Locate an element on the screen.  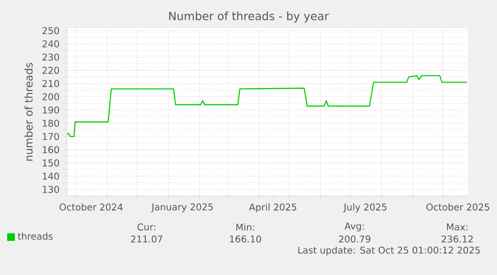
text: Last update: Sat Oct 25 01:00:12 2025 is located at coordinates (389, 251).